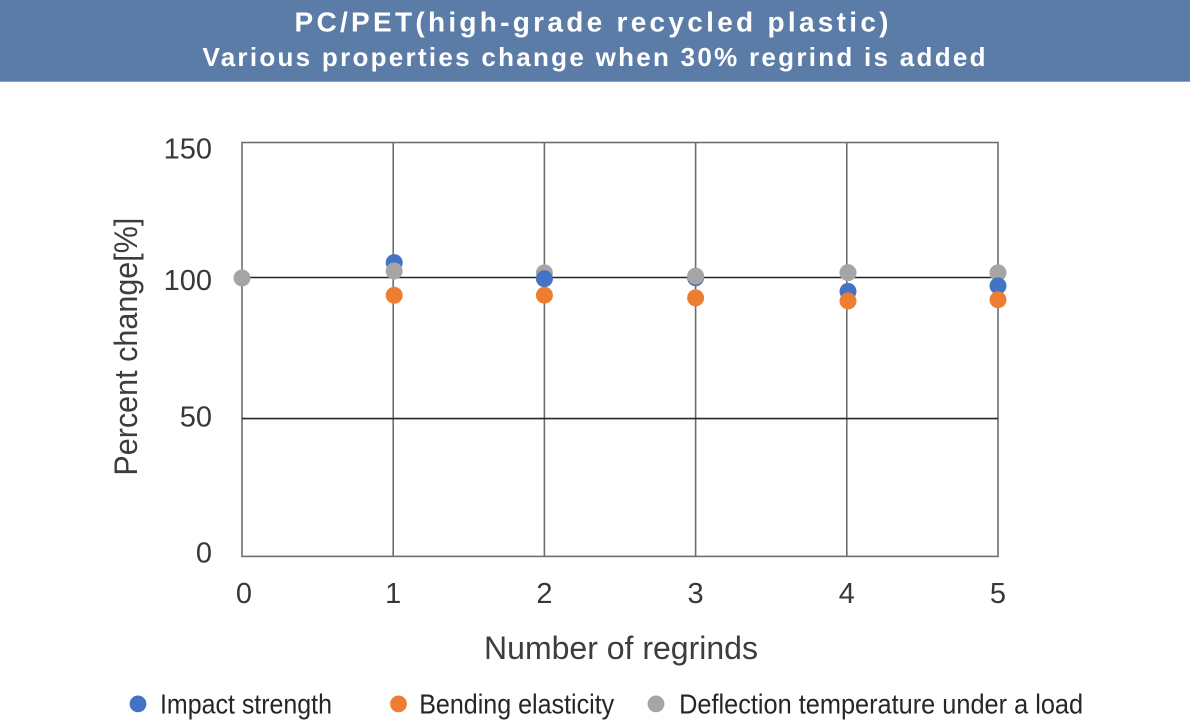 This screenshot has width=1190, height=726. What do you see at coordinates (696, 594) in the screenshot?
I see `svg-text: 3` at bounding box center [696, 594].